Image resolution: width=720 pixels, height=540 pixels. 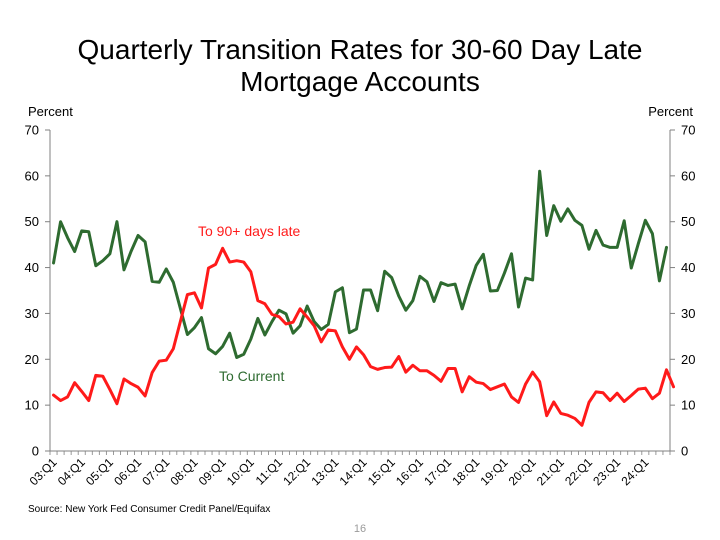 I want to click on right-y-ticks: 0 10 20 30 40 50 60 70, so click(x=682, y=291).